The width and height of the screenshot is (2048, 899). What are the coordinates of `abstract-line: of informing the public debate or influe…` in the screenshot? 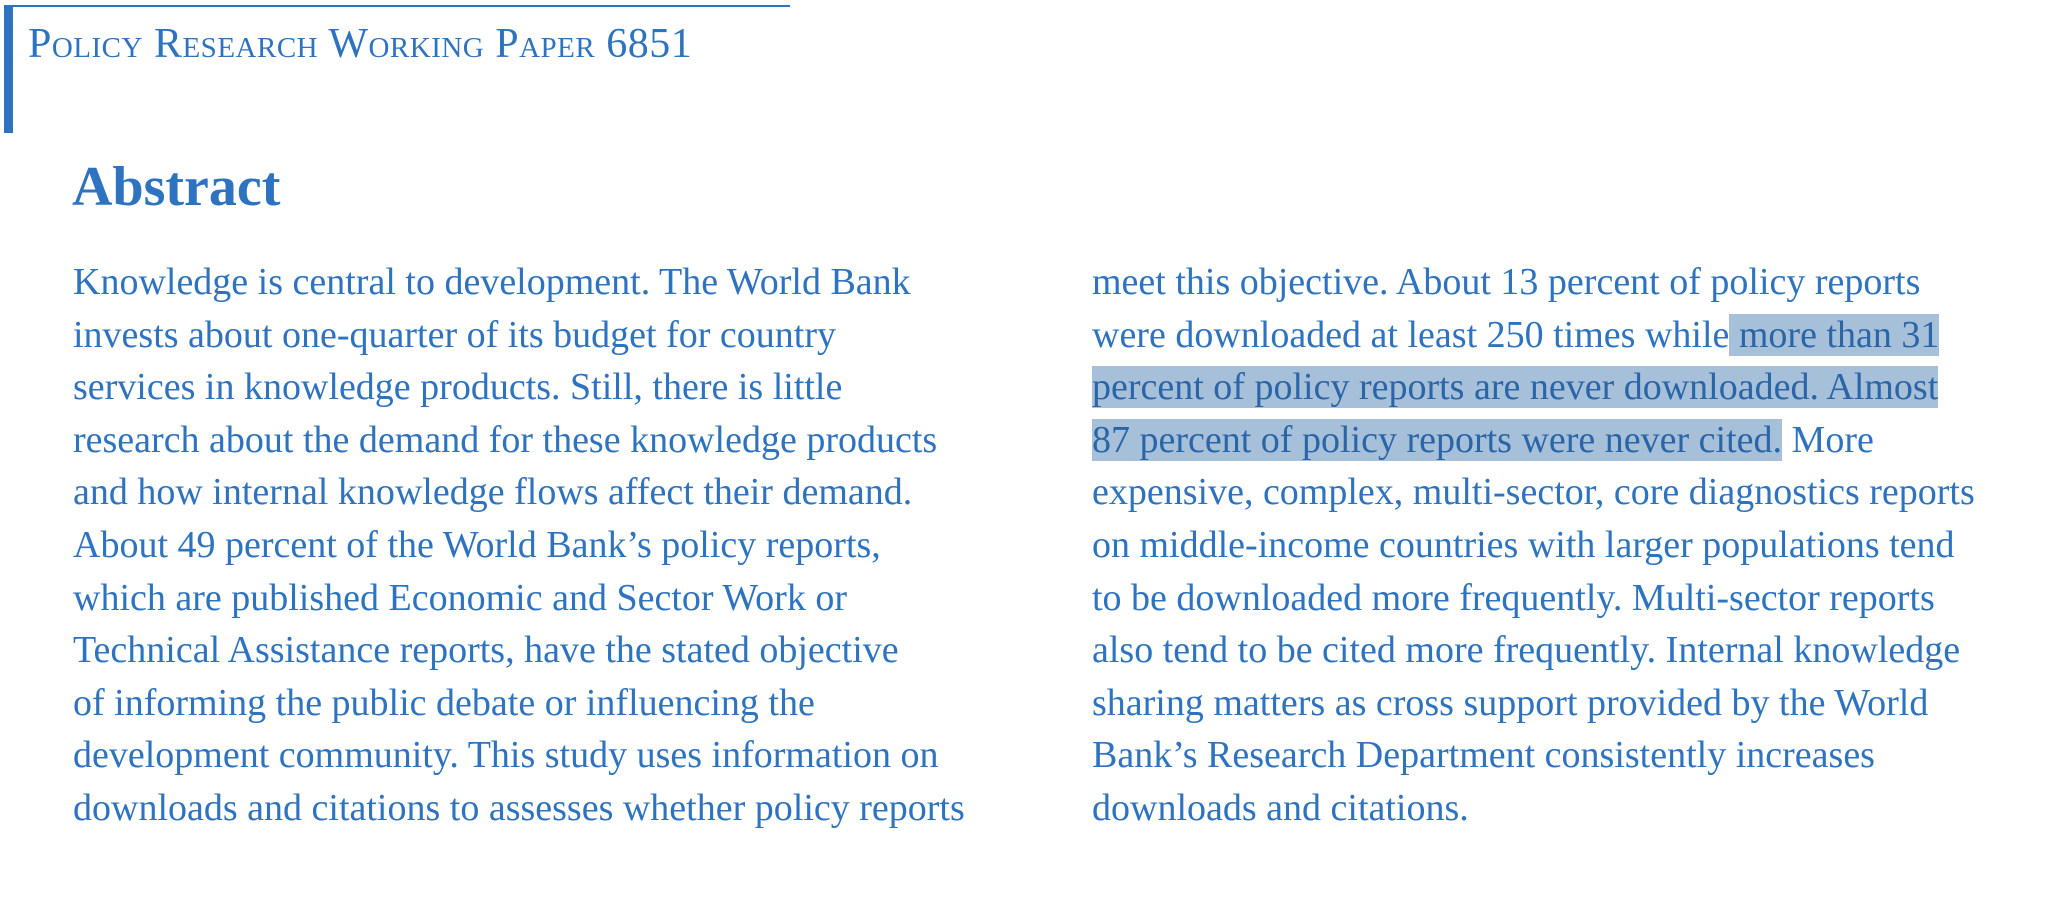 It's located at (444, 702).